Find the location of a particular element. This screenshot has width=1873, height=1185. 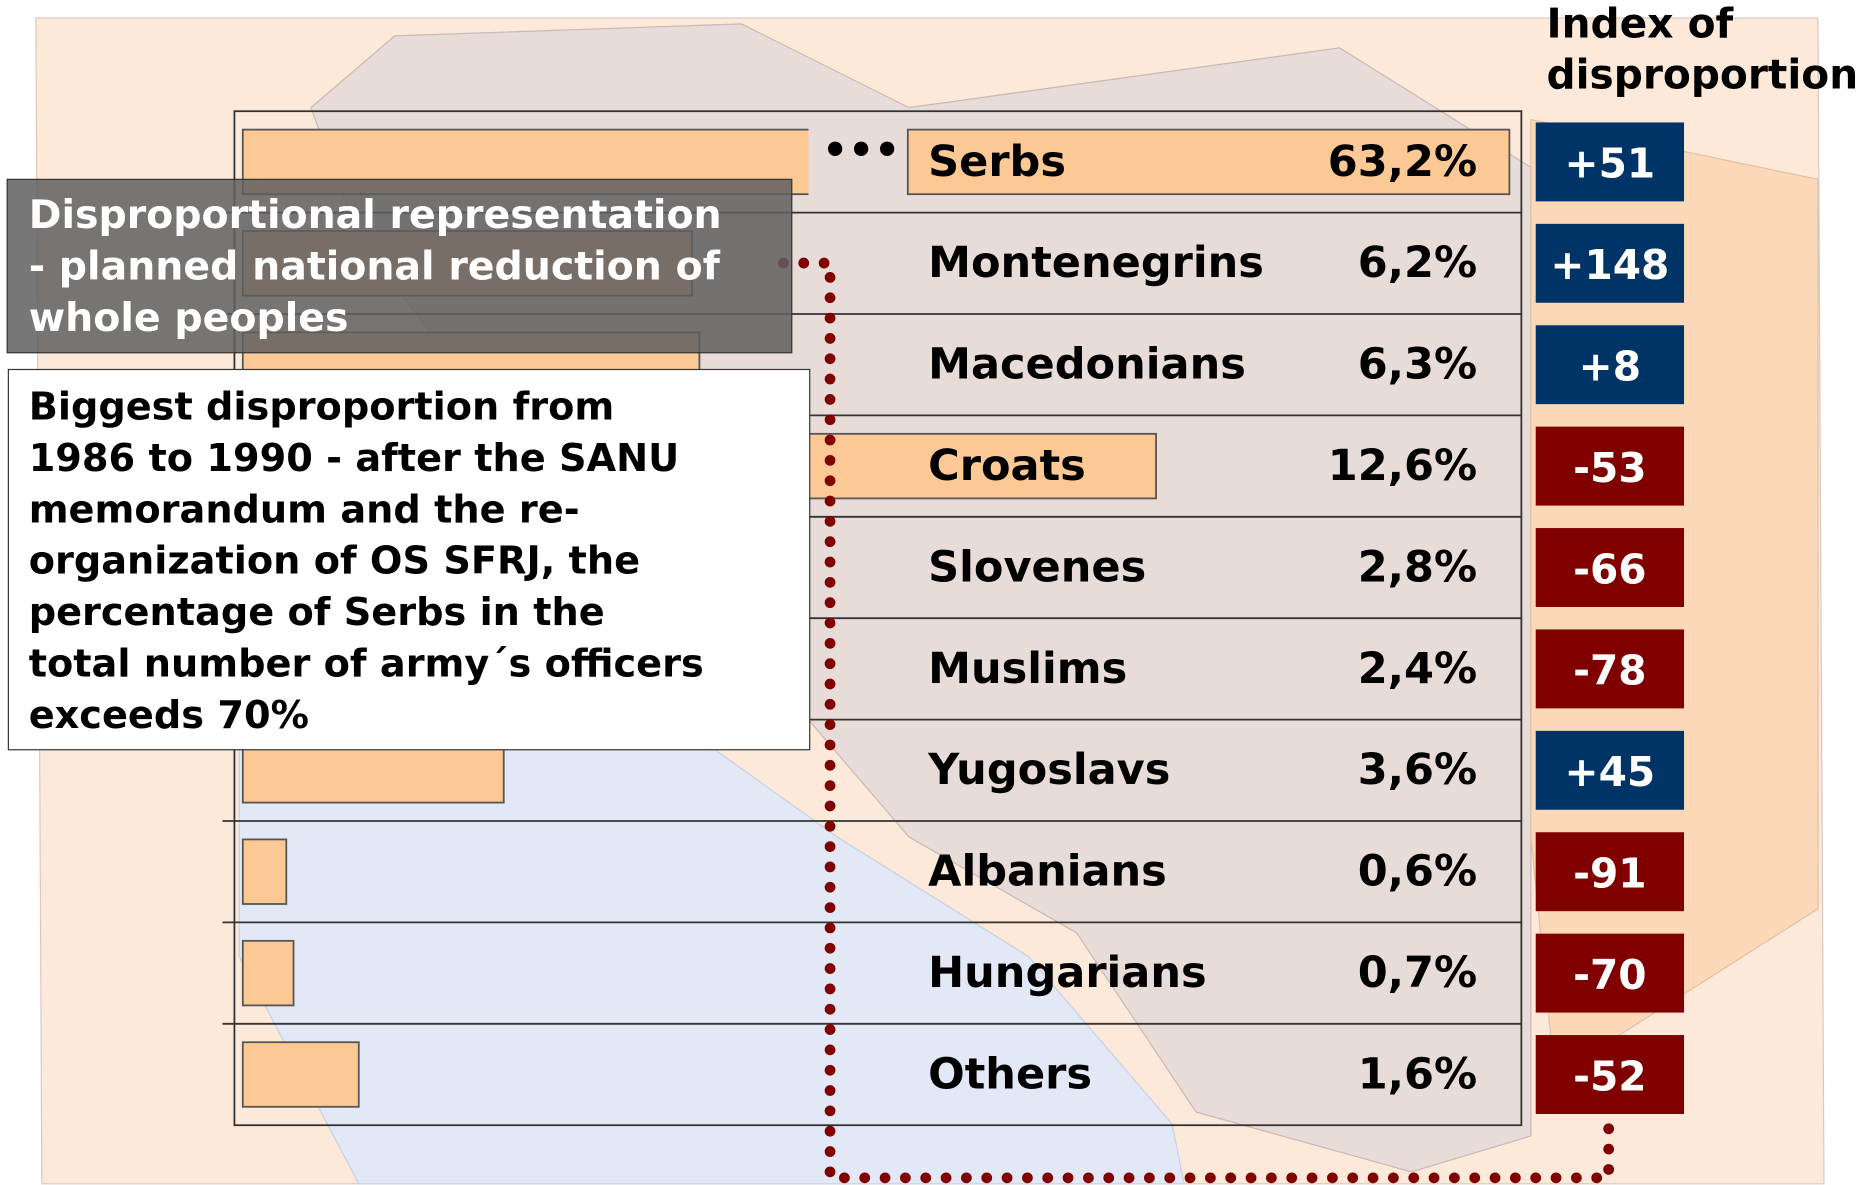

index-label: +8 is located at coordinates (1610, 366).